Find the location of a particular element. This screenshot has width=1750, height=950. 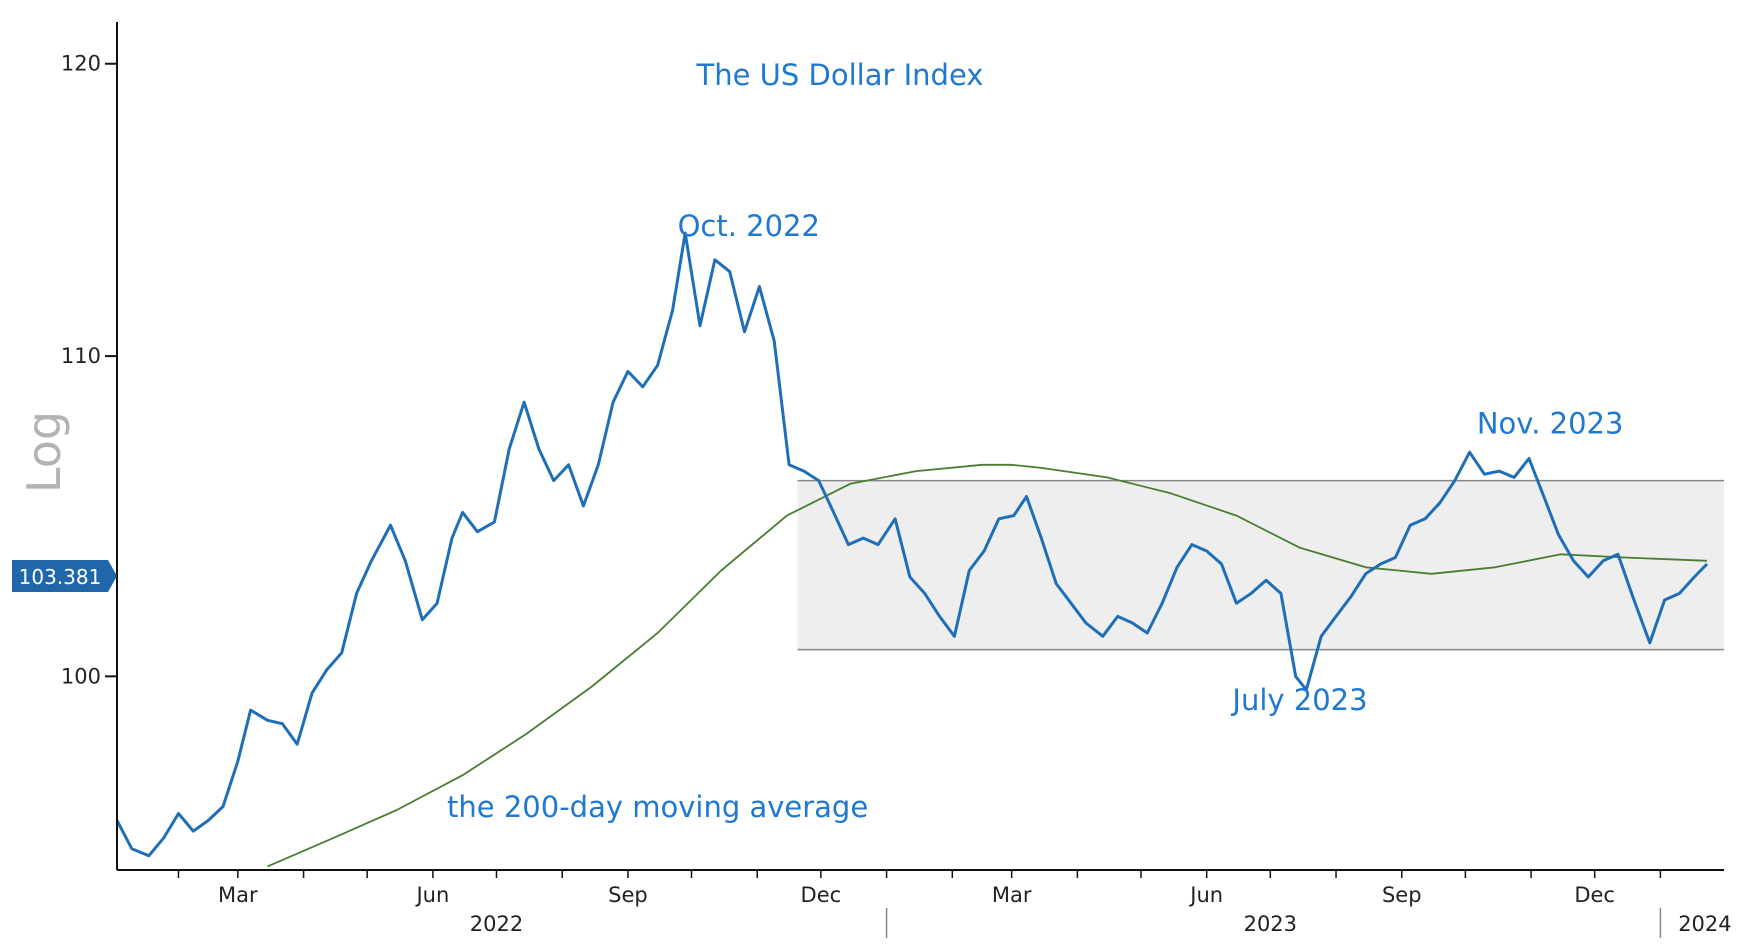

annotation-label: Oct. 2022 is located at coordinates (749, 226).